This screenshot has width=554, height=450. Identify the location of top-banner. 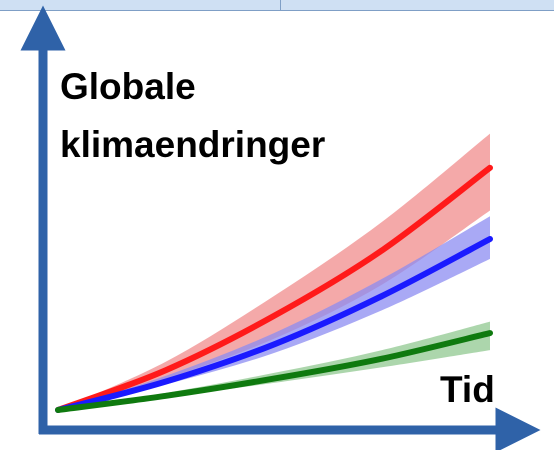
(277, 5).